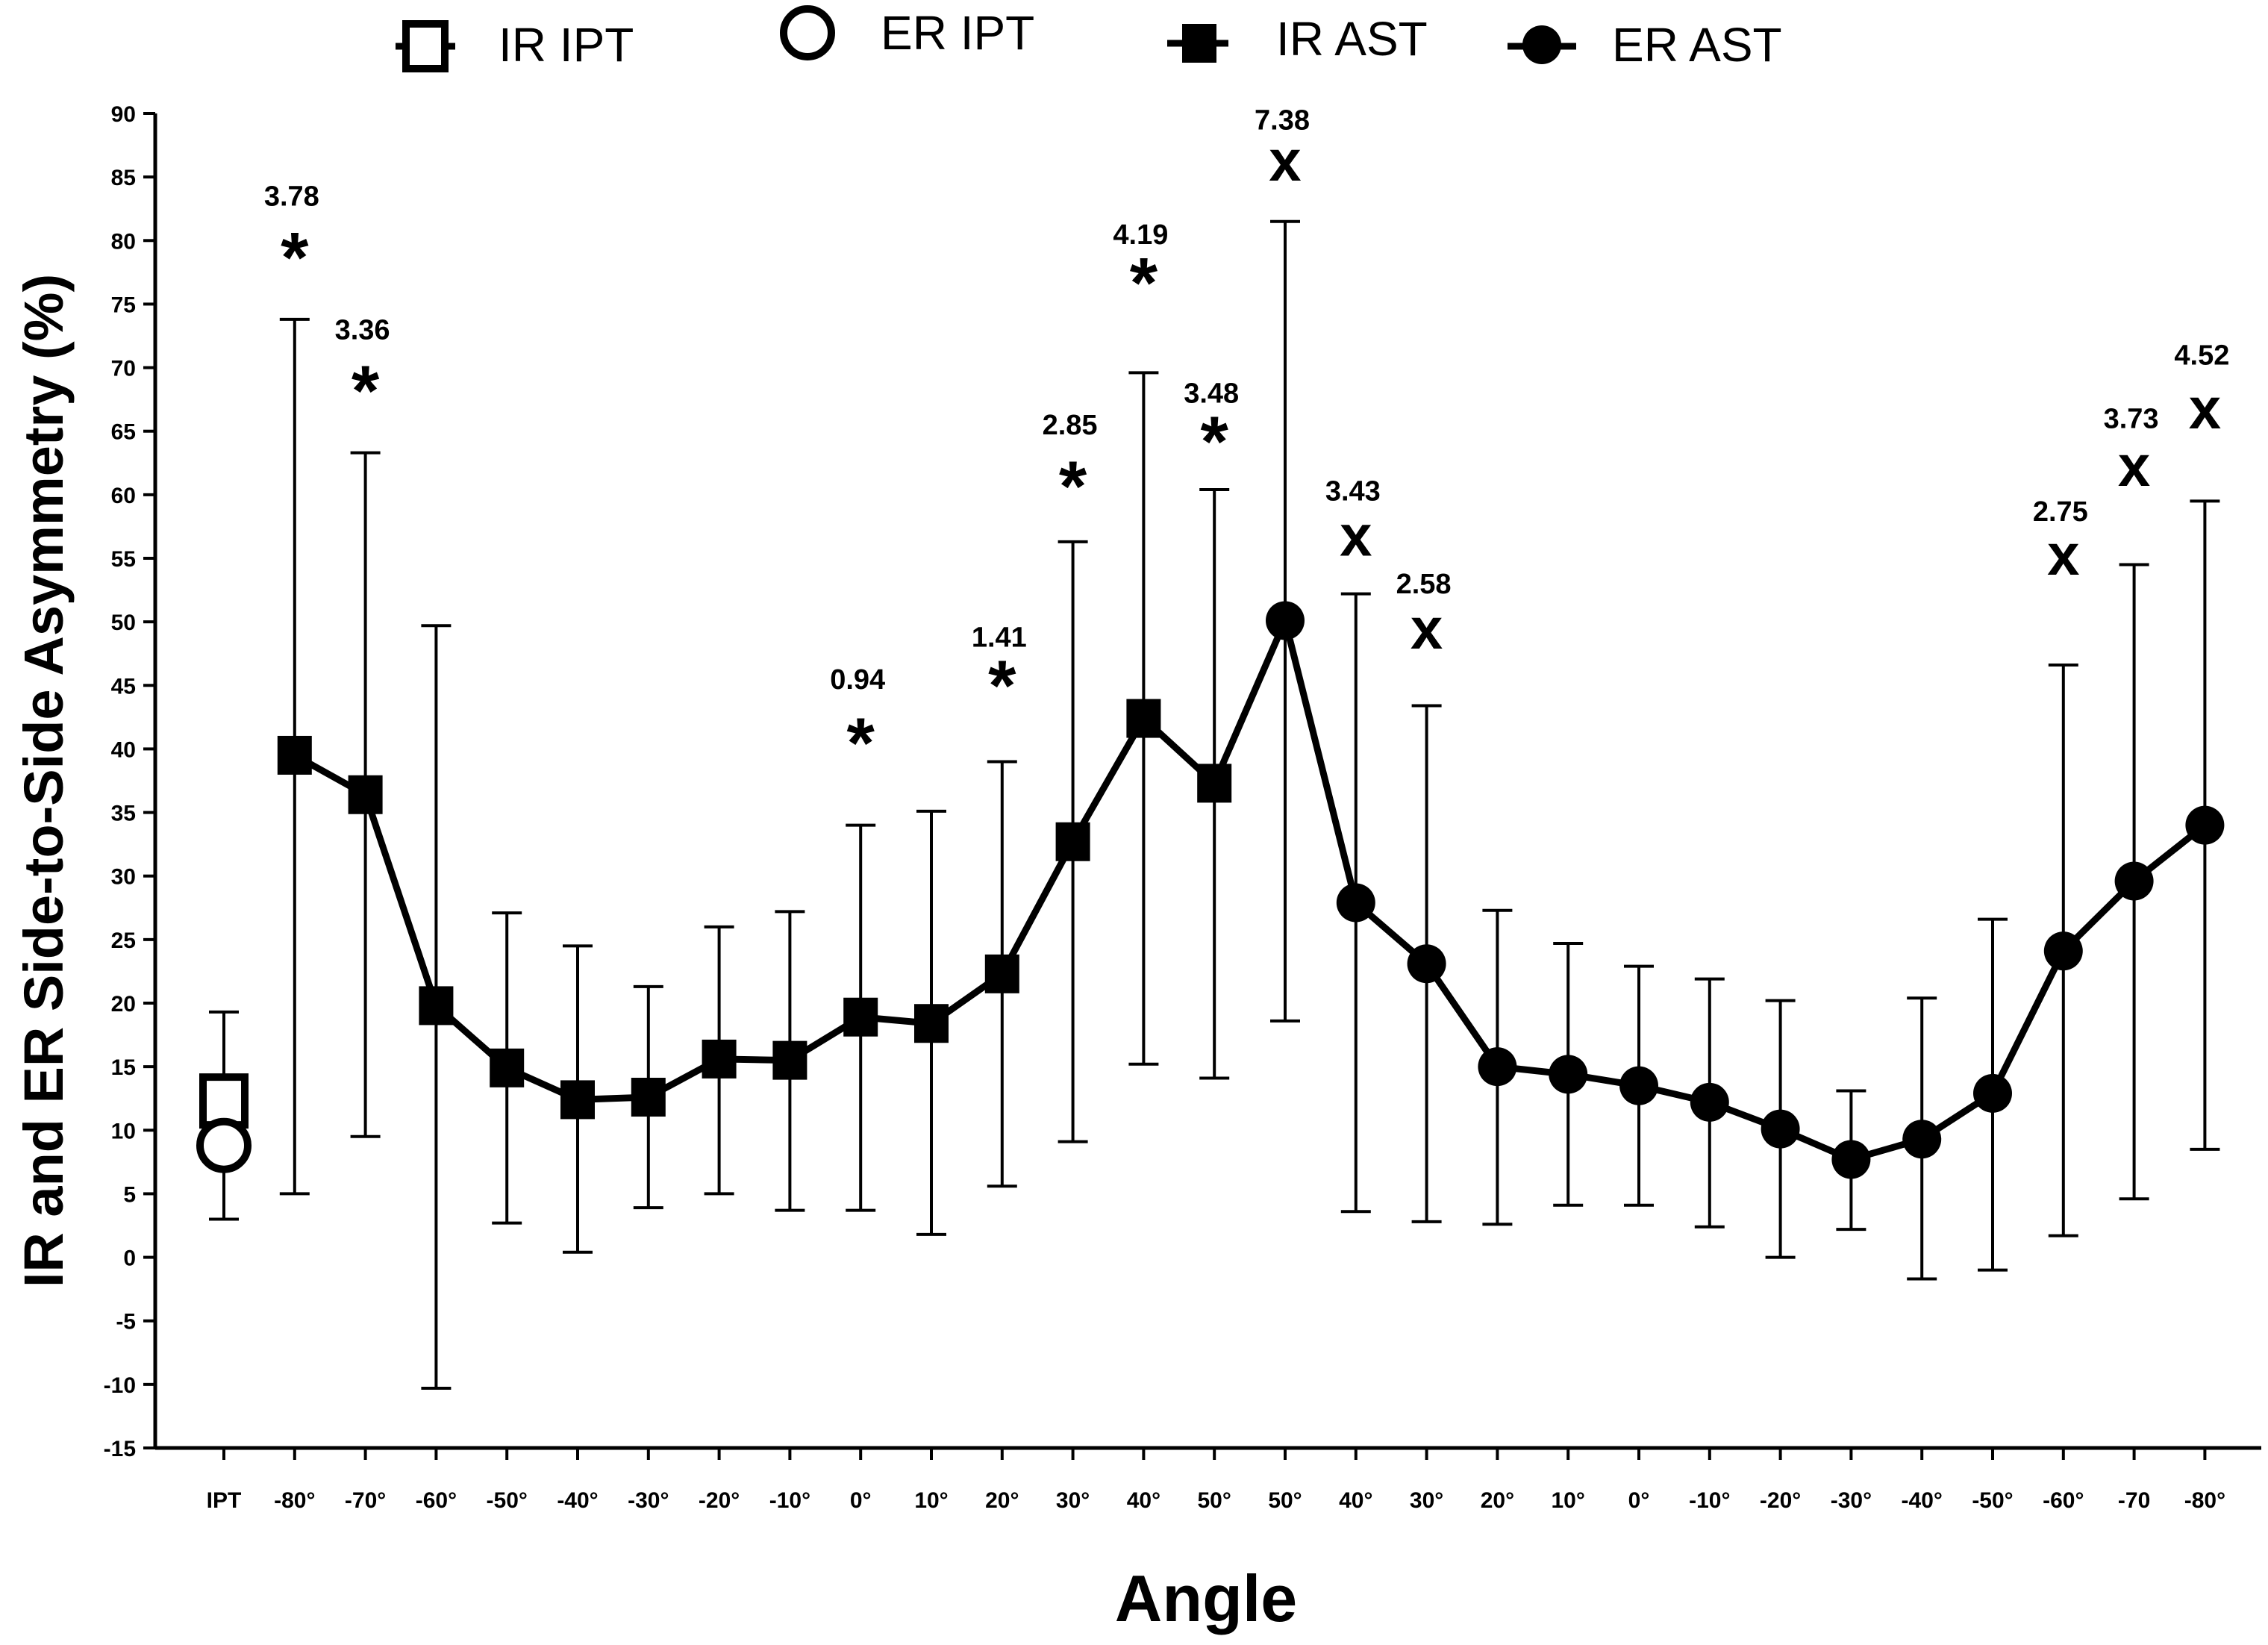 This screenshot has height=1645, width=2268. What do you see at coordinates (123, 814) in the screenshot?
I see `y-tick-label: 35` at bounding box center [123, 814].